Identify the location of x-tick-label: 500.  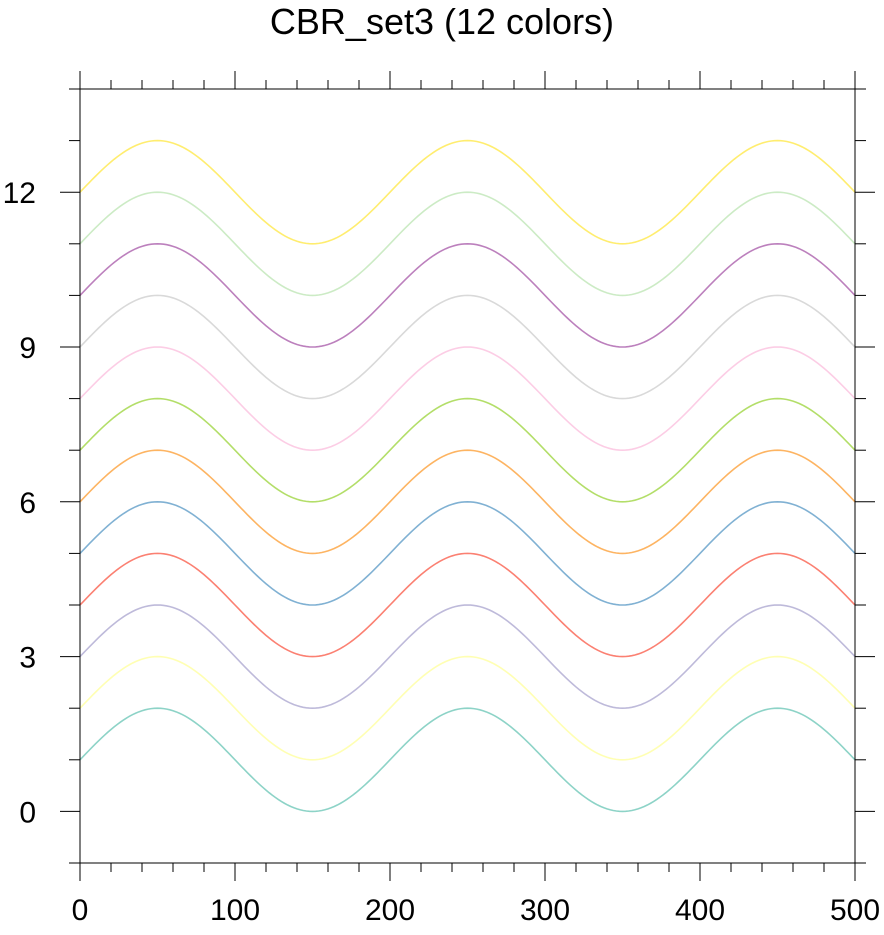
(855, 910).